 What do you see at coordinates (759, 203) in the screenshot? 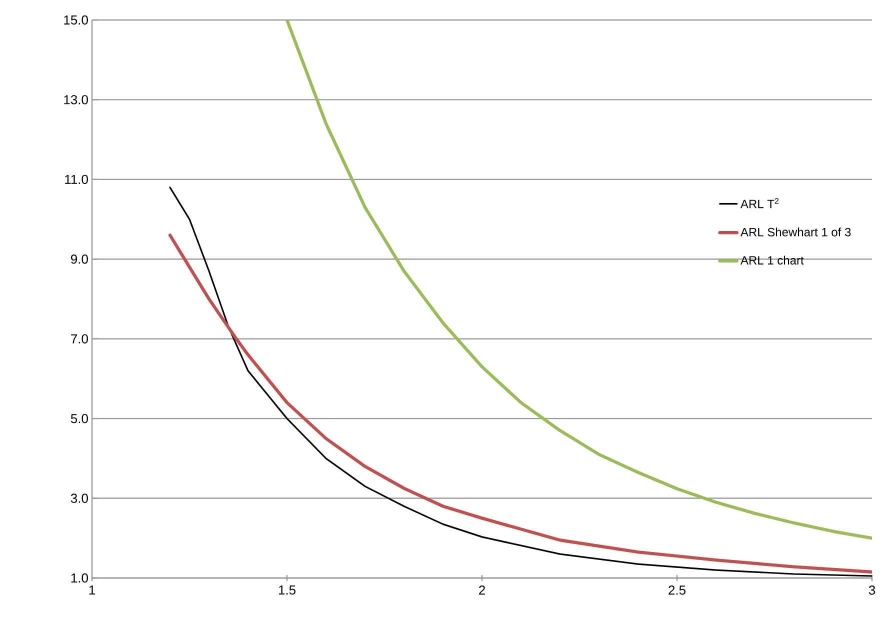
I see `legend-label: ARL T$^{2}$` at bounding box center [759, 203].